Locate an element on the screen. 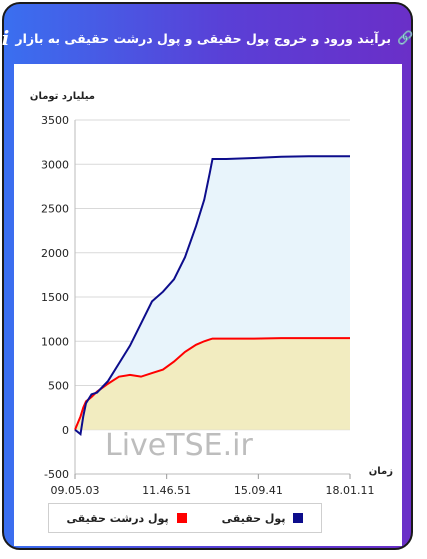 The width and height of the screenshot is (427, 559). legend-item-series2: پول درشت حقیقی is located at coordinates (127, 518).